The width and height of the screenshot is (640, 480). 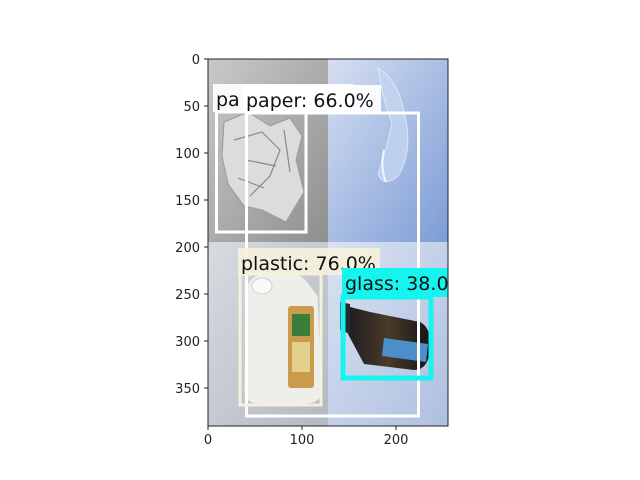 I want to click on plastic-jug-object, so click(x=283, y=338).